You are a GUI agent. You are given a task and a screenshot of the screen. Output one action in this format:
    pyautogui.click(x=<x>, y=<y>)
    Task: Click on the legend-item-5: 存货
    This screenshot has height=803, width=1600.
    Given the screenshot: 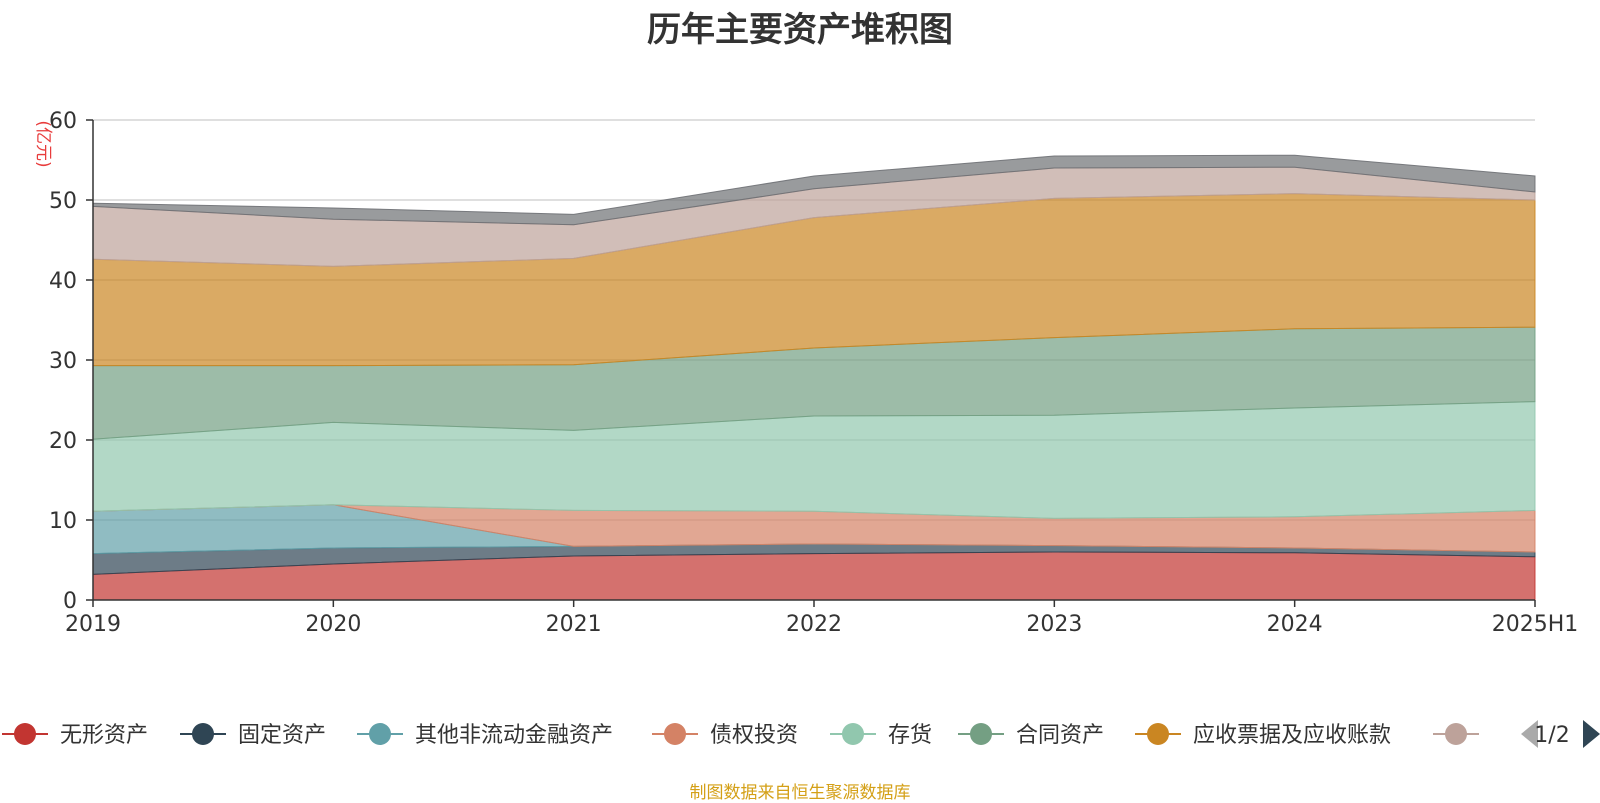 What is the action you would take?
    pyautogui.click(x=881, y=735)
    